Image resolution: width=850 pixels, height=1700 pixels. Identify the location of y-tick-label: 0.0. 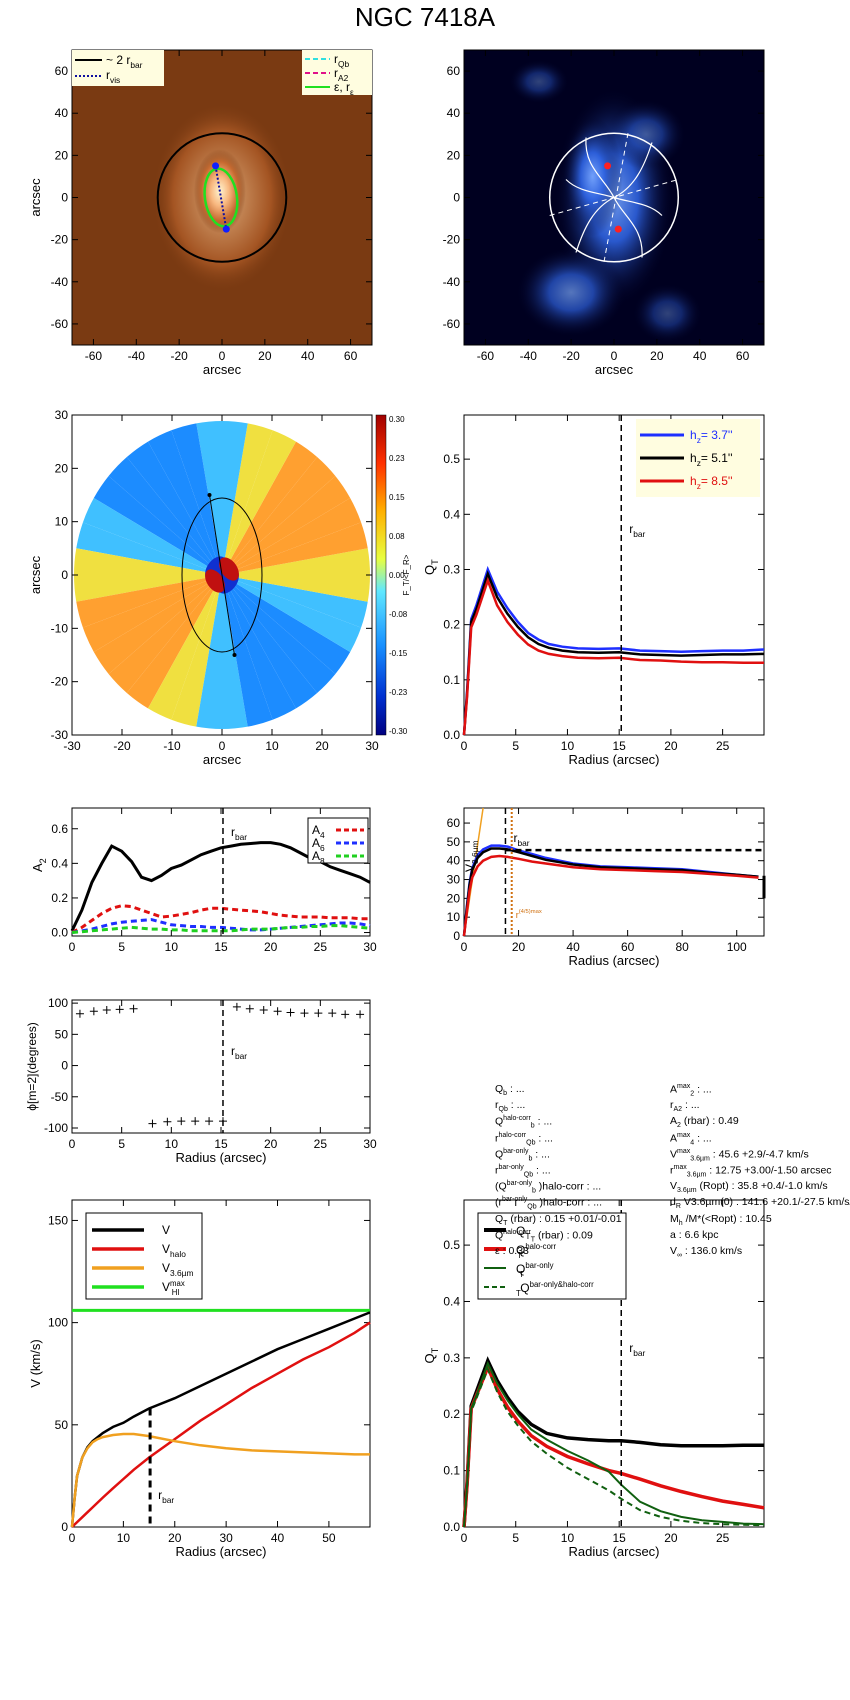
(451, 1527).